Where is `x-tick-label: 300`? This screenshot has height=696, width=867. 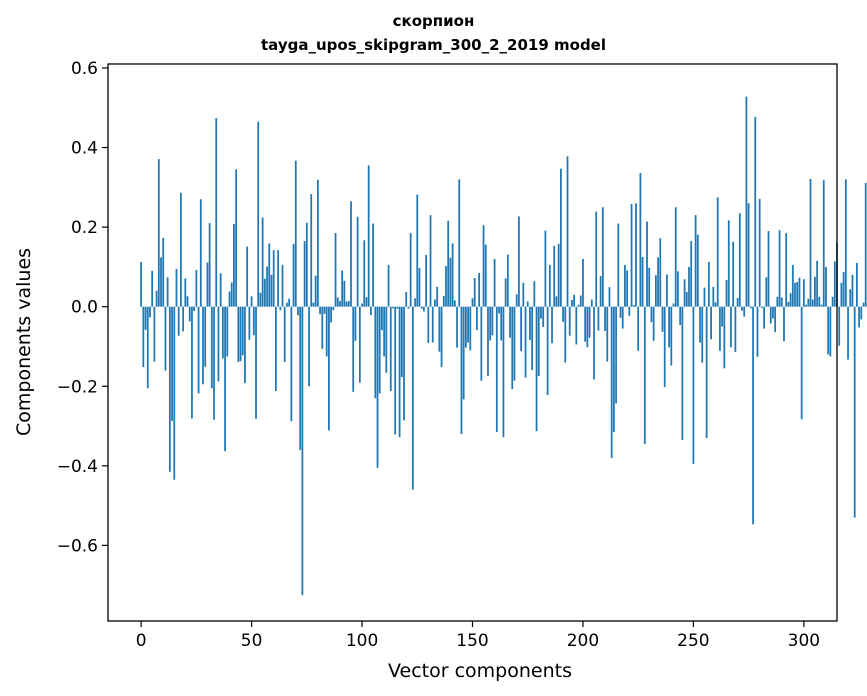 x-tick-label: 300 is located at coordinates (804, 641).